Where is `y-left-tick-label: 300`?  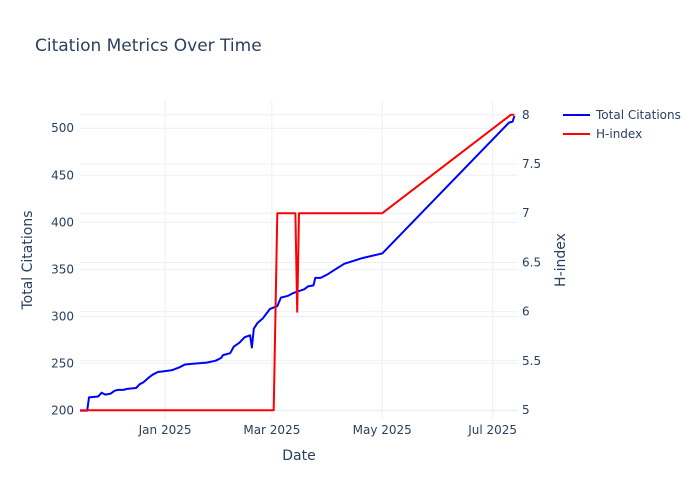 y-left-tick-label: 300 is located at coordinates (62, 316).